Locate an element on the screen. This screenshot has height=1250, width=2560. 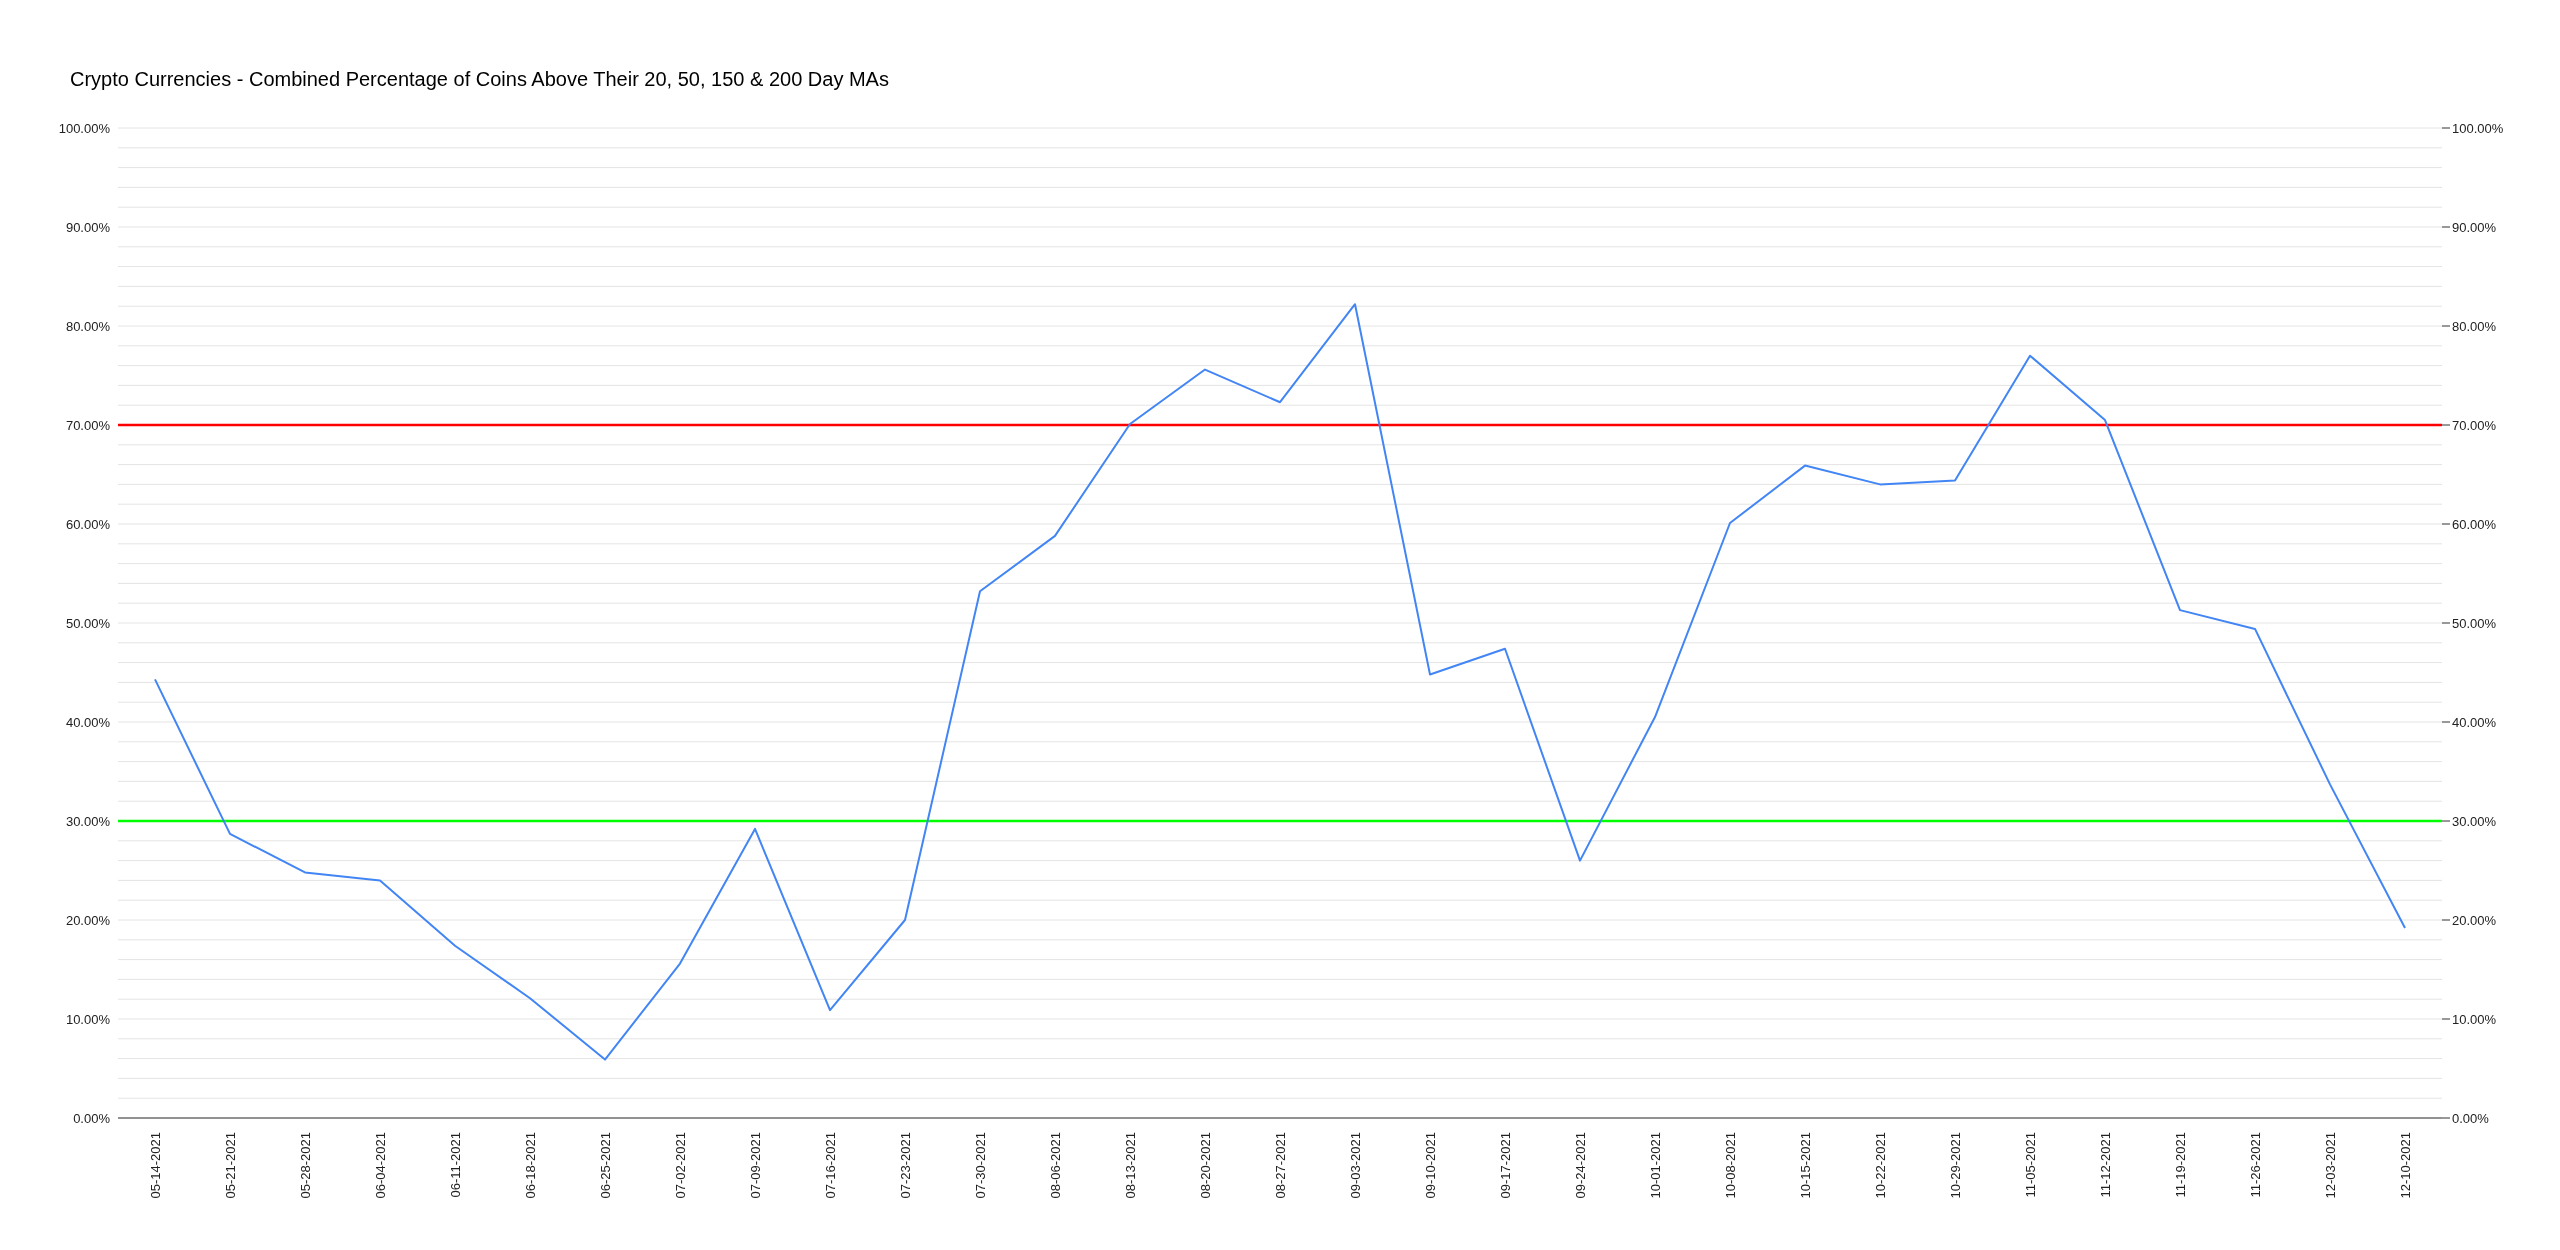
y2-tick-label: 10.00% is located at coordinates (2474, 1019).